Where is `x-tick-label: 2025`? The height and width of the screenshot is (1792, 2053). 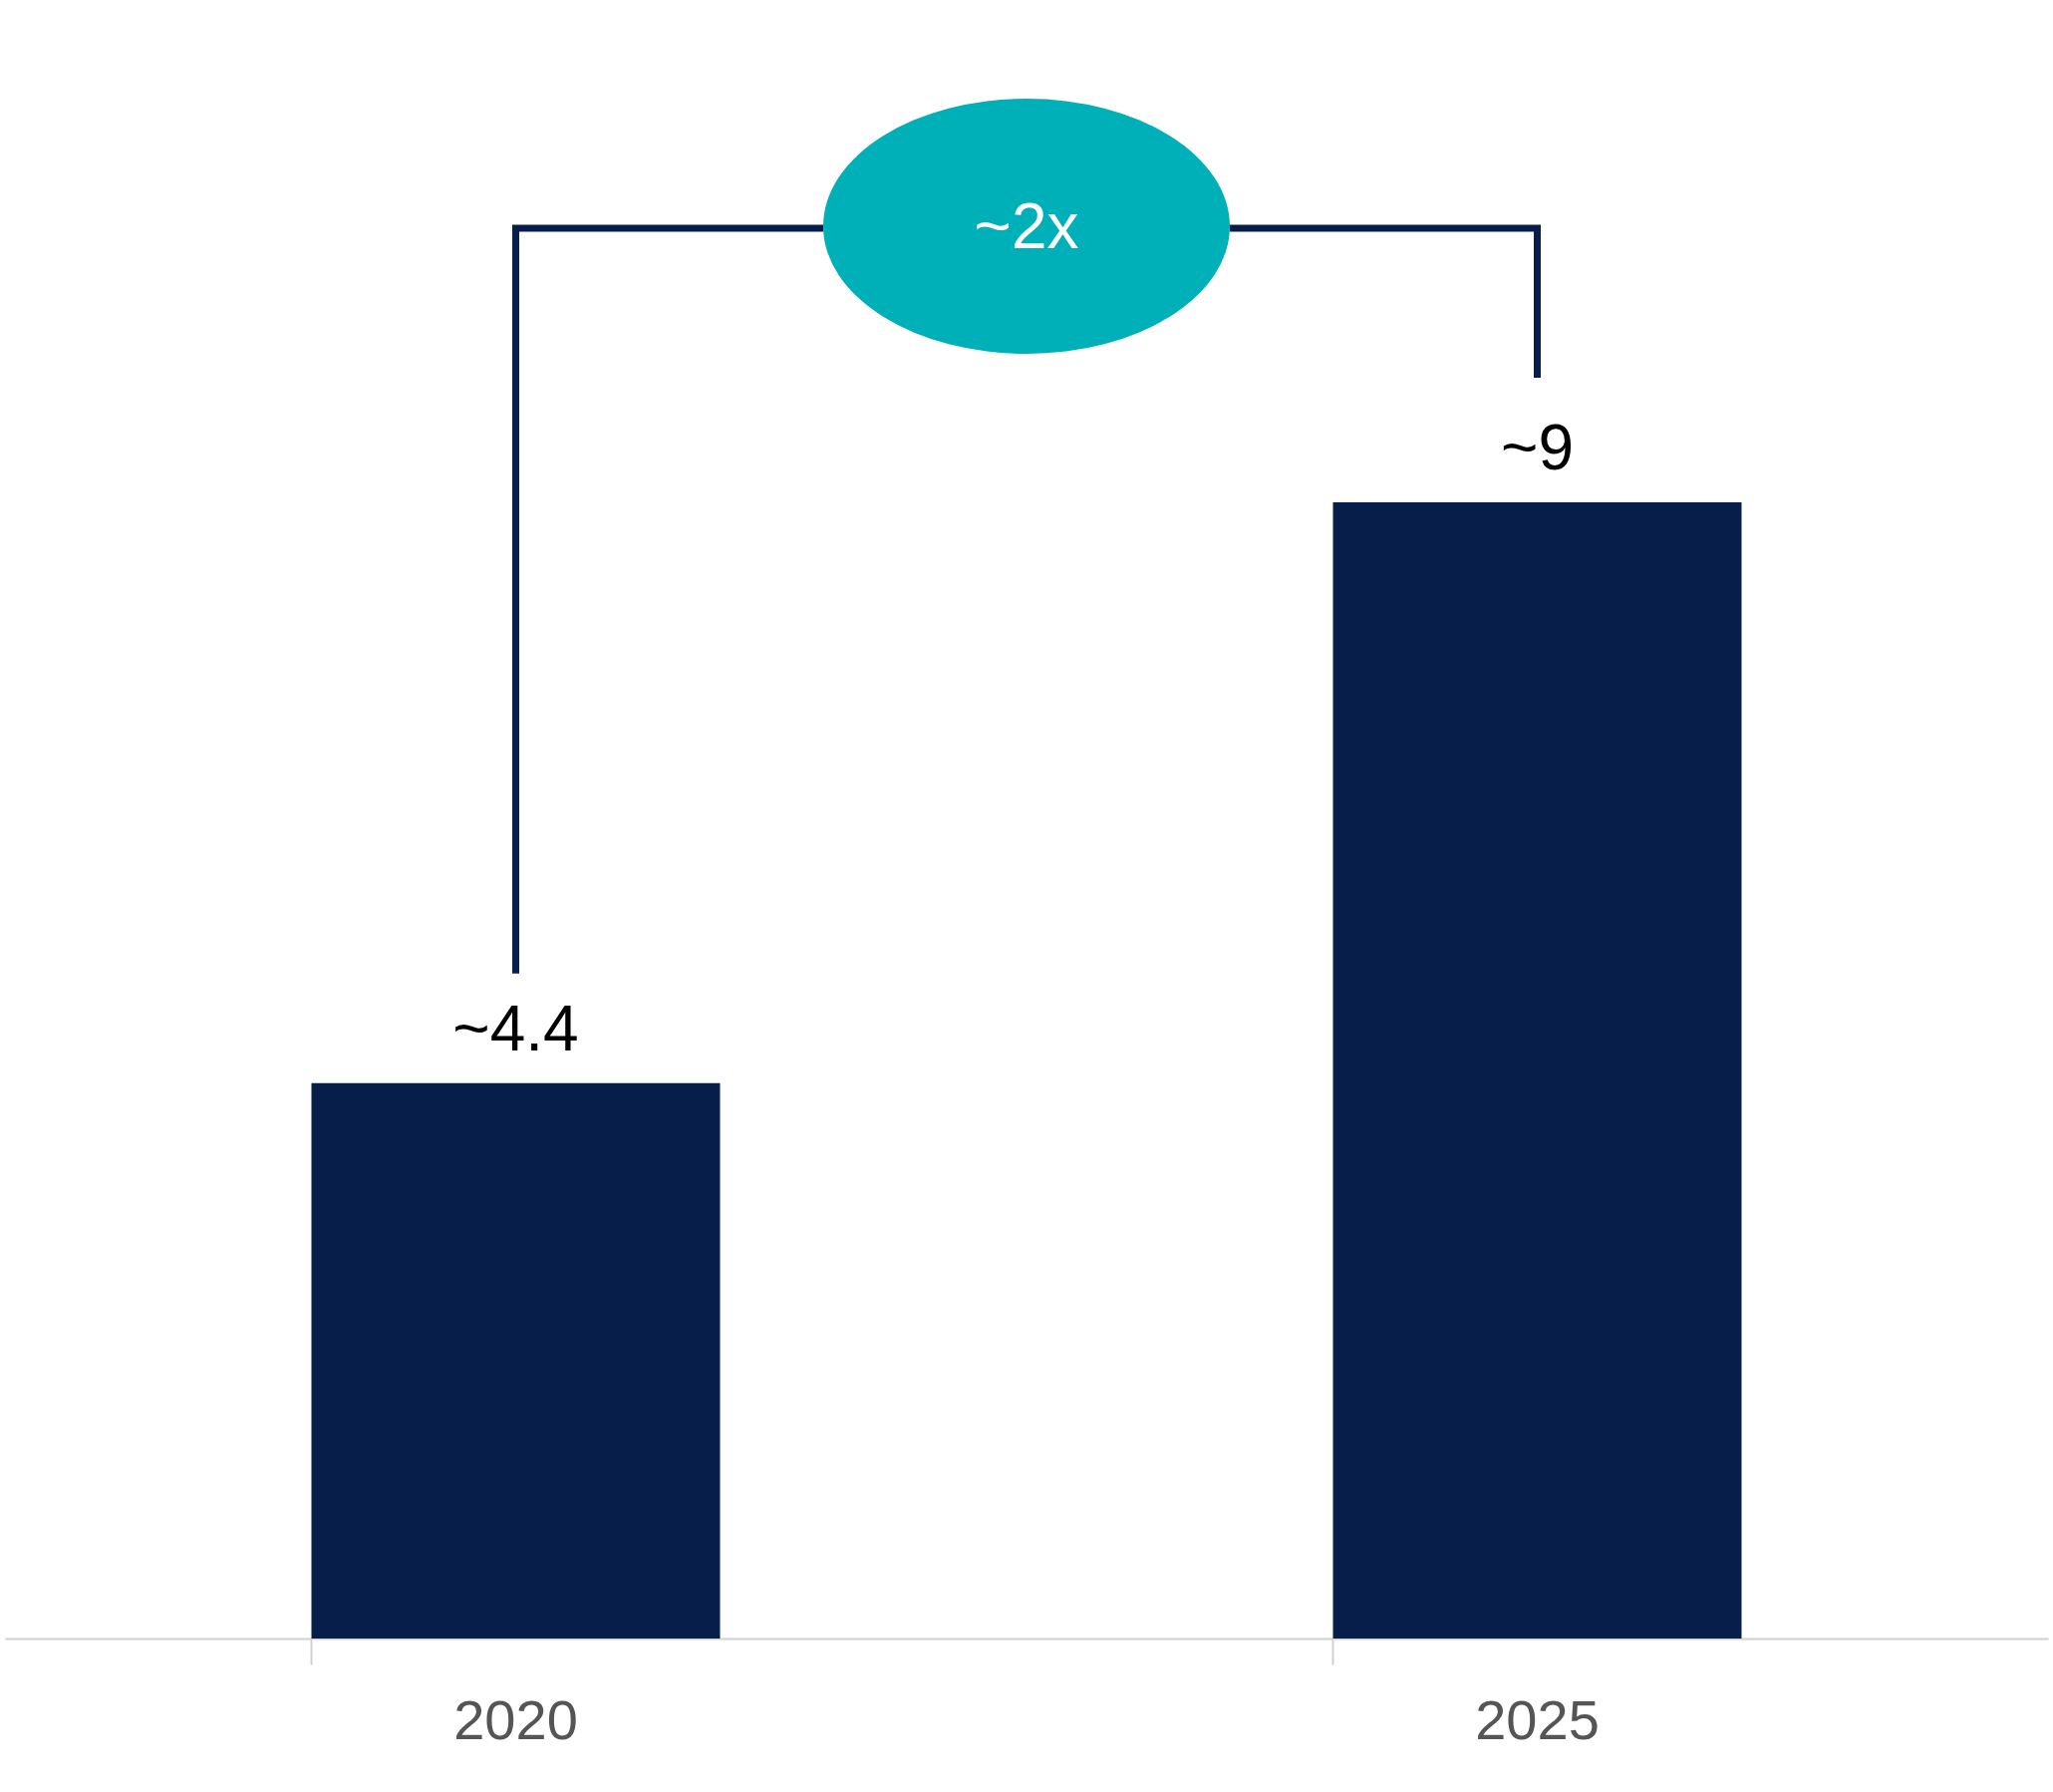 x-tick-label: 2025 is located at coordinates (1538, 1719).